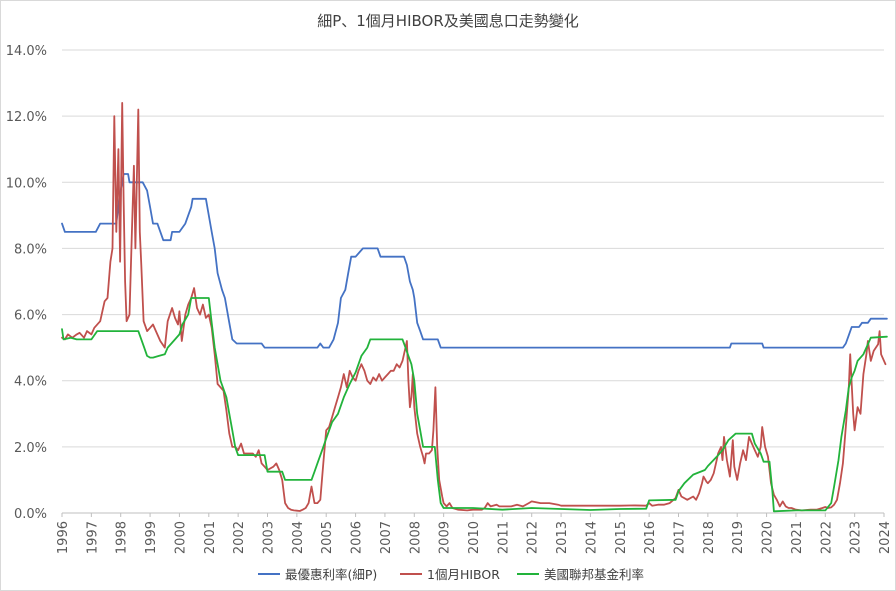 The width and height of the screenshot is (896, 591). What do you see at coordinates (63, 537) in the screenshot?
I see `x-tick-label: 1996` at bounding box center [63, 537].